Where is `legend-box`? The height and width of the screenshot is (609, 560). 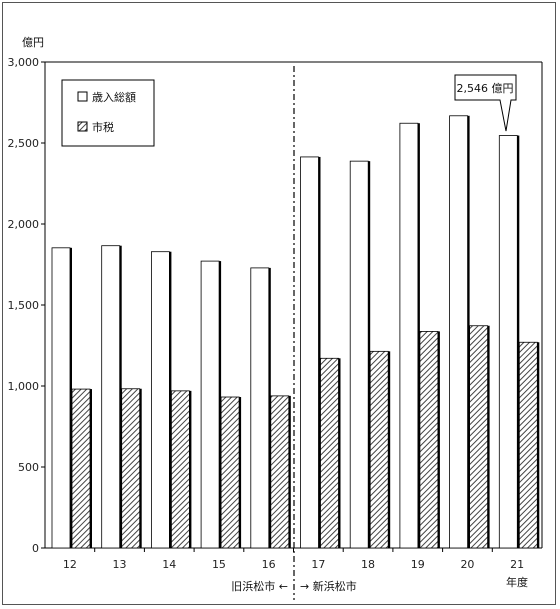 legend-box is located at coordinates (108, 113).